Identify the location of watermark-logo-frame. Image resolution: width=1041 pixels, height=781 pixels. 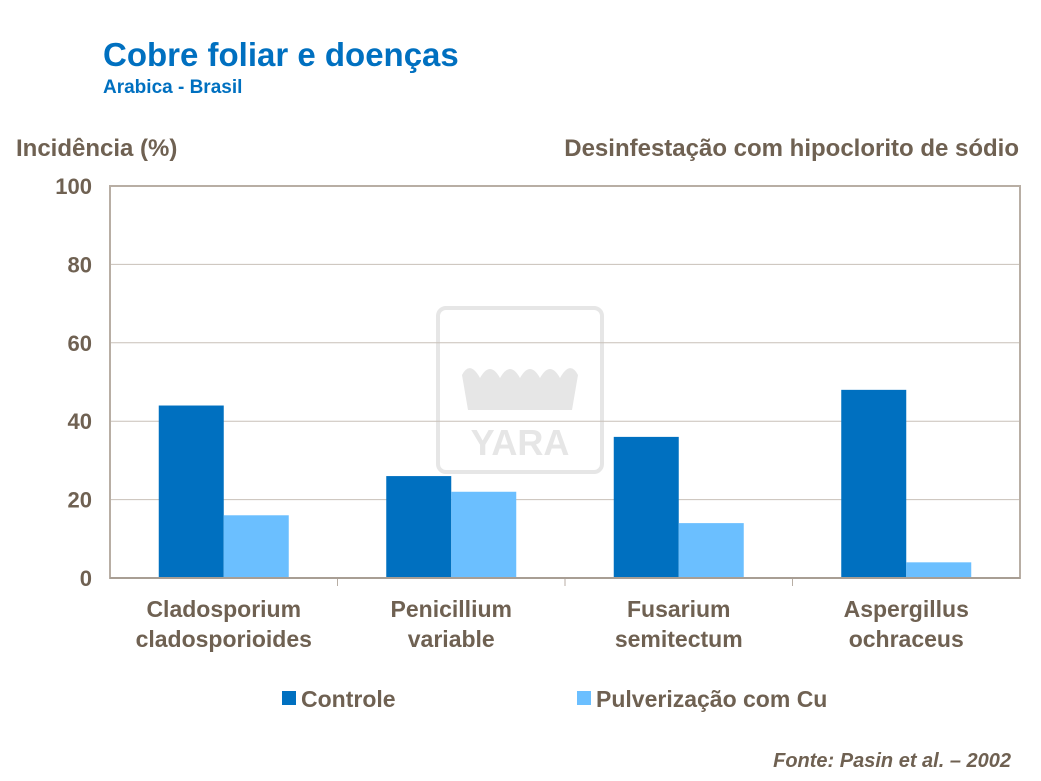
(520, 390).